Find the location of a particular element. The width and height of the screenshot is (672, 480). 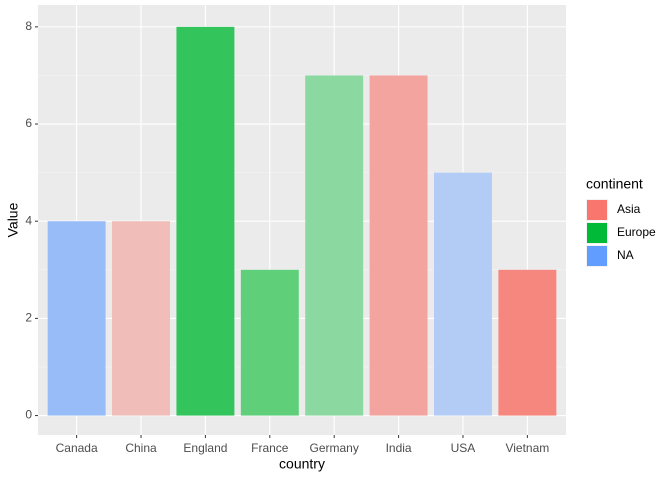

x-tick-label: England is located at coordinates (205, 448).